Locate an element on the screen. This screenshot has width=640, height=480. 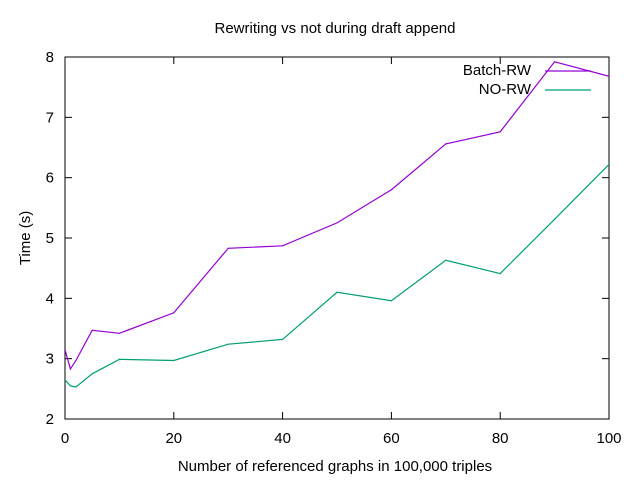
y-tick-label: 8 is located at coordinates (50, 57).